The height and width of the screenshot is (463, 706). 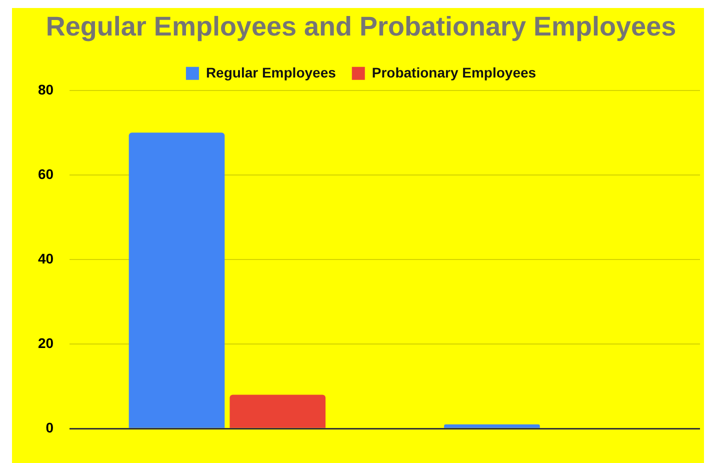 I want to click on chart-title: Regular Employees and Probationary Employees, so click(x=361, y=27).